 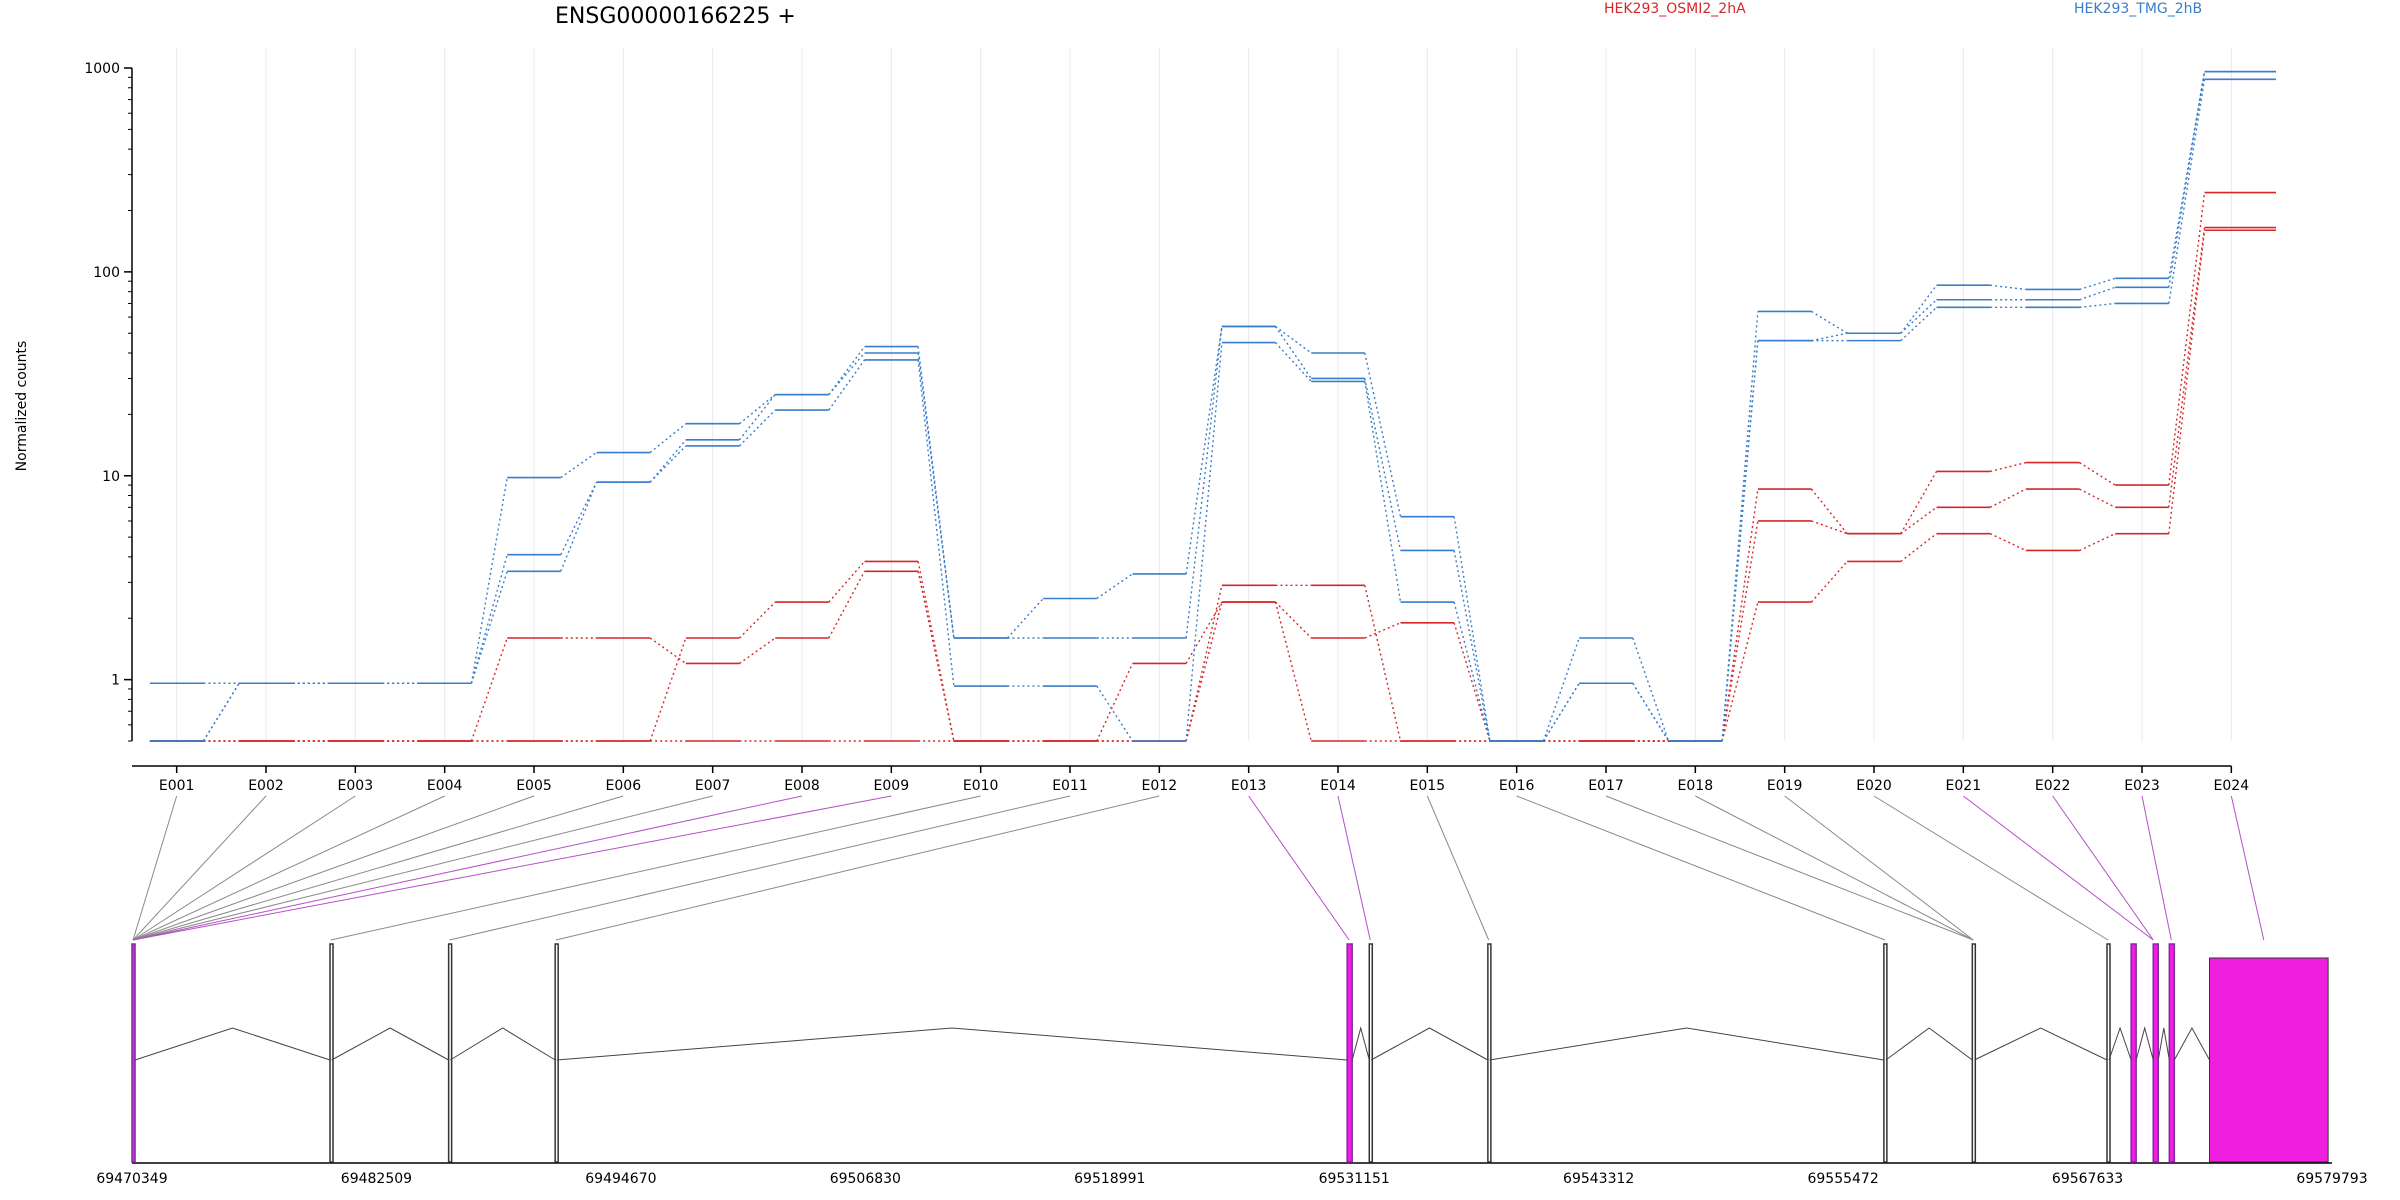 I want to click on genome-tick-label: 69531151, so click(x=1354, y=1179).